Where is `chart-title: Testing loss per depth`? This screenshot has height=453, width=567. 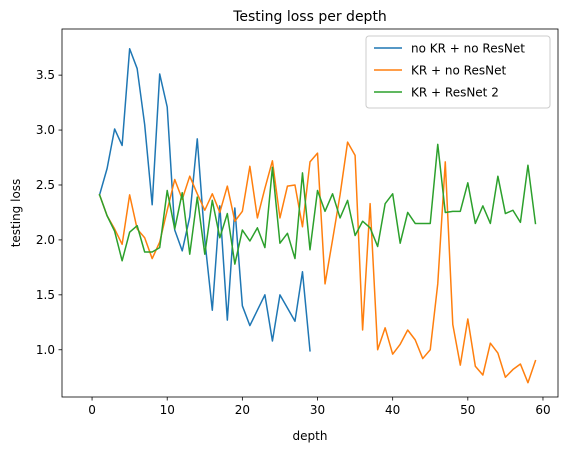
chart-title: Testing loss per depth is located at coordinates (309, 17).